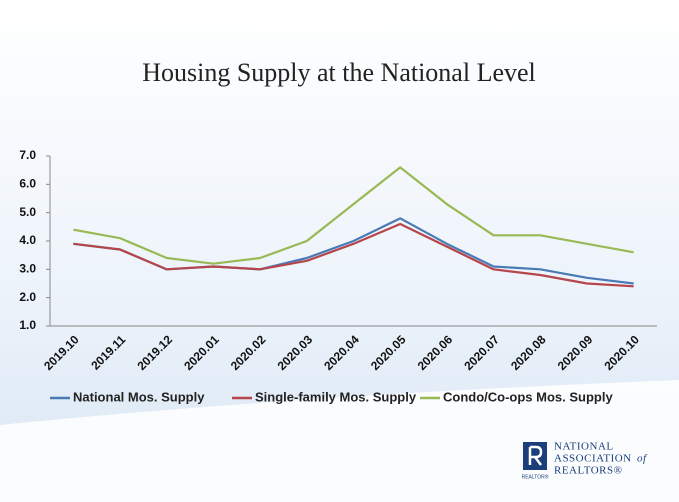 This screenshot has width=679, height=502. What do you see at coordinates (139, 396) in the screenshot?
I see `legend-label: National Mos. Supply` at bounding box center [139, 396].